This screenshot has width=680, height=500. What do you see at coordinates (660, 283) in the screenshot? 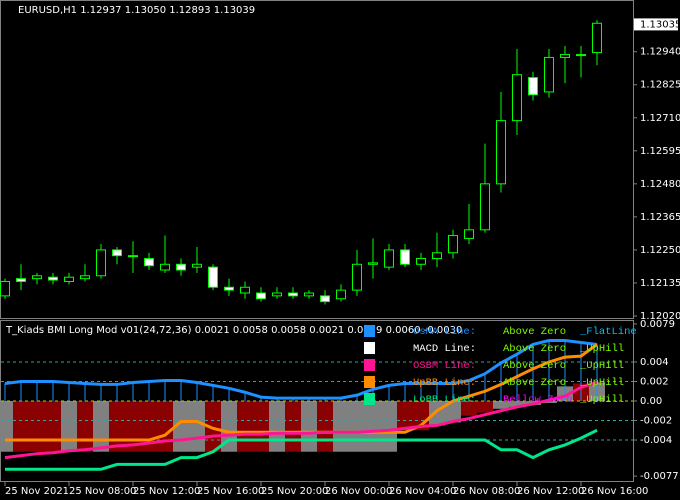
I see `price-tick-label: 1.12135` at bounding box center [660, 283].